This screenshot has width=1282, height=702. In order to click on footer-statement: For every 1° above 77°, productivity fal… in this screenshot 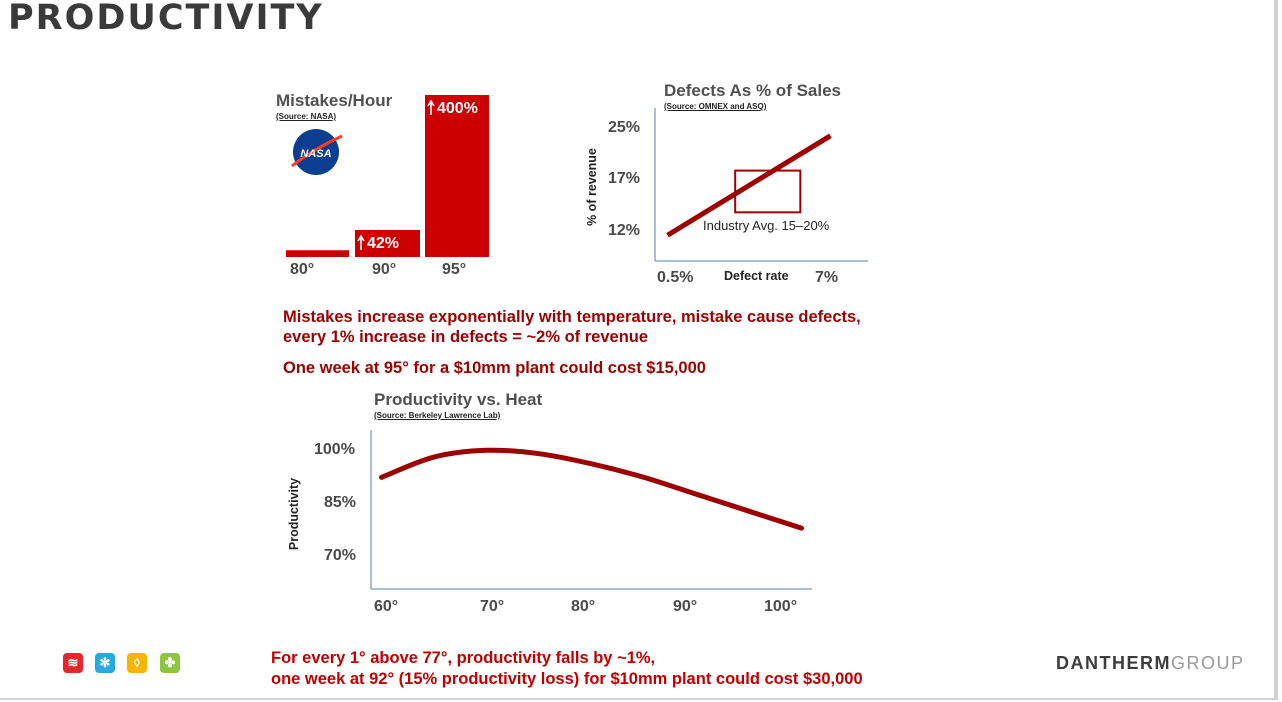, I will do `click(567, 669)`.